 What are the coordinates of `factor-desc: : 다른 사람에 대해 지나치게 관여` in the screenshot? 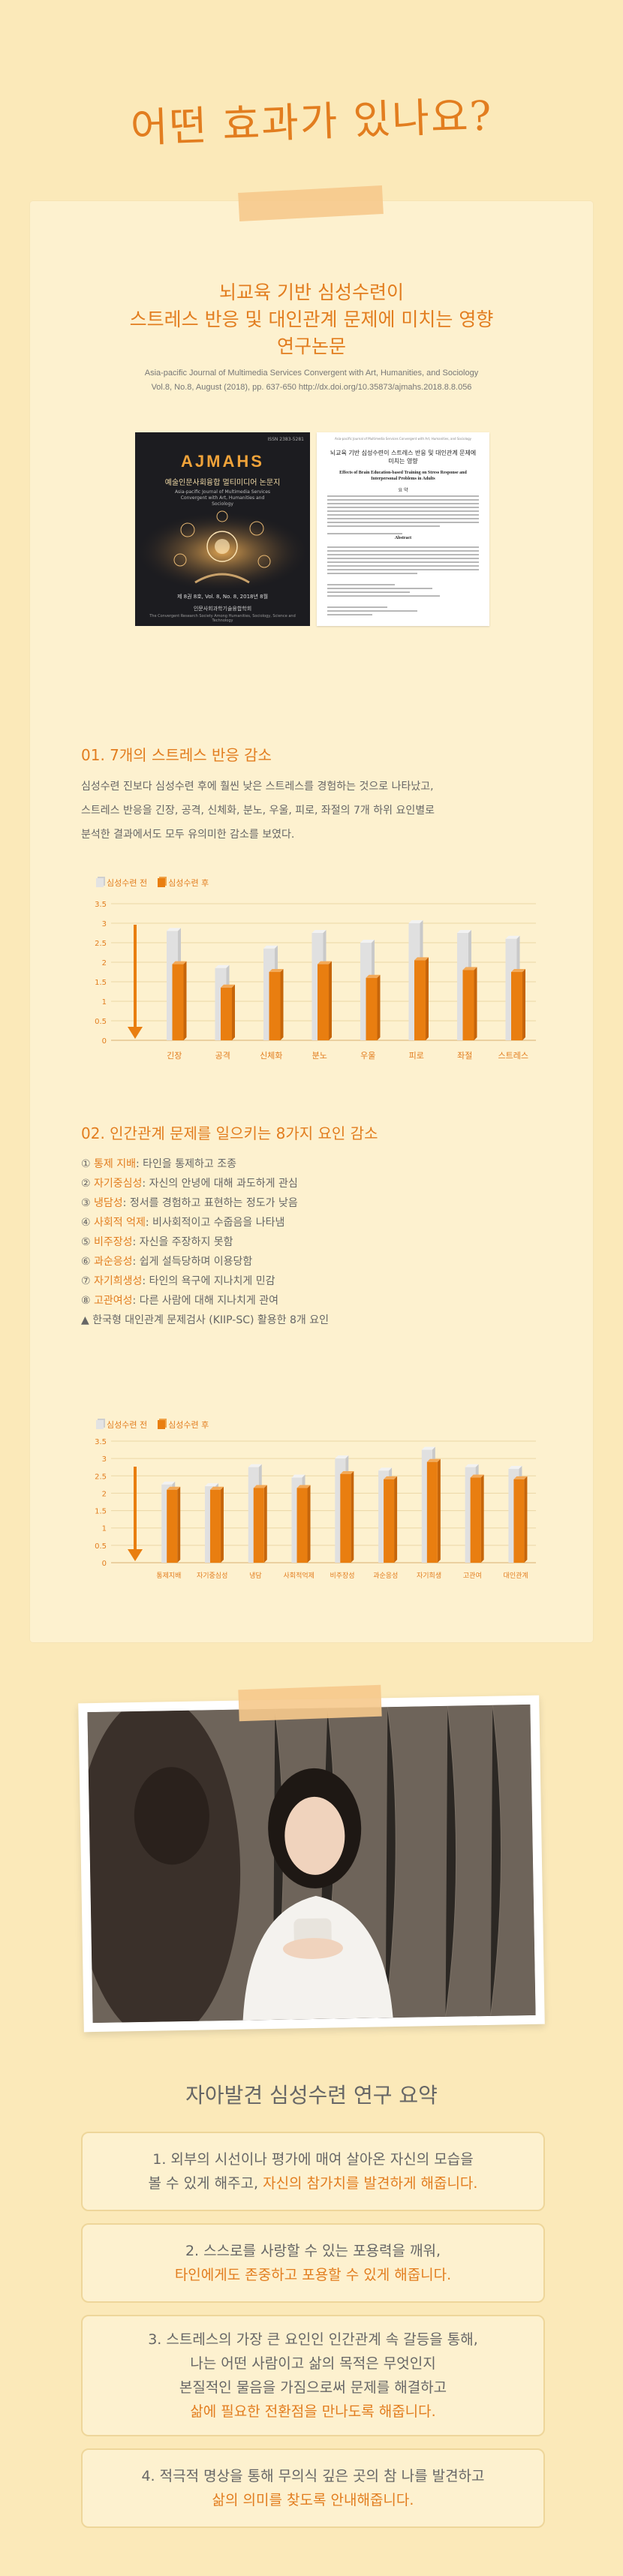 It's located at (205, 1301).